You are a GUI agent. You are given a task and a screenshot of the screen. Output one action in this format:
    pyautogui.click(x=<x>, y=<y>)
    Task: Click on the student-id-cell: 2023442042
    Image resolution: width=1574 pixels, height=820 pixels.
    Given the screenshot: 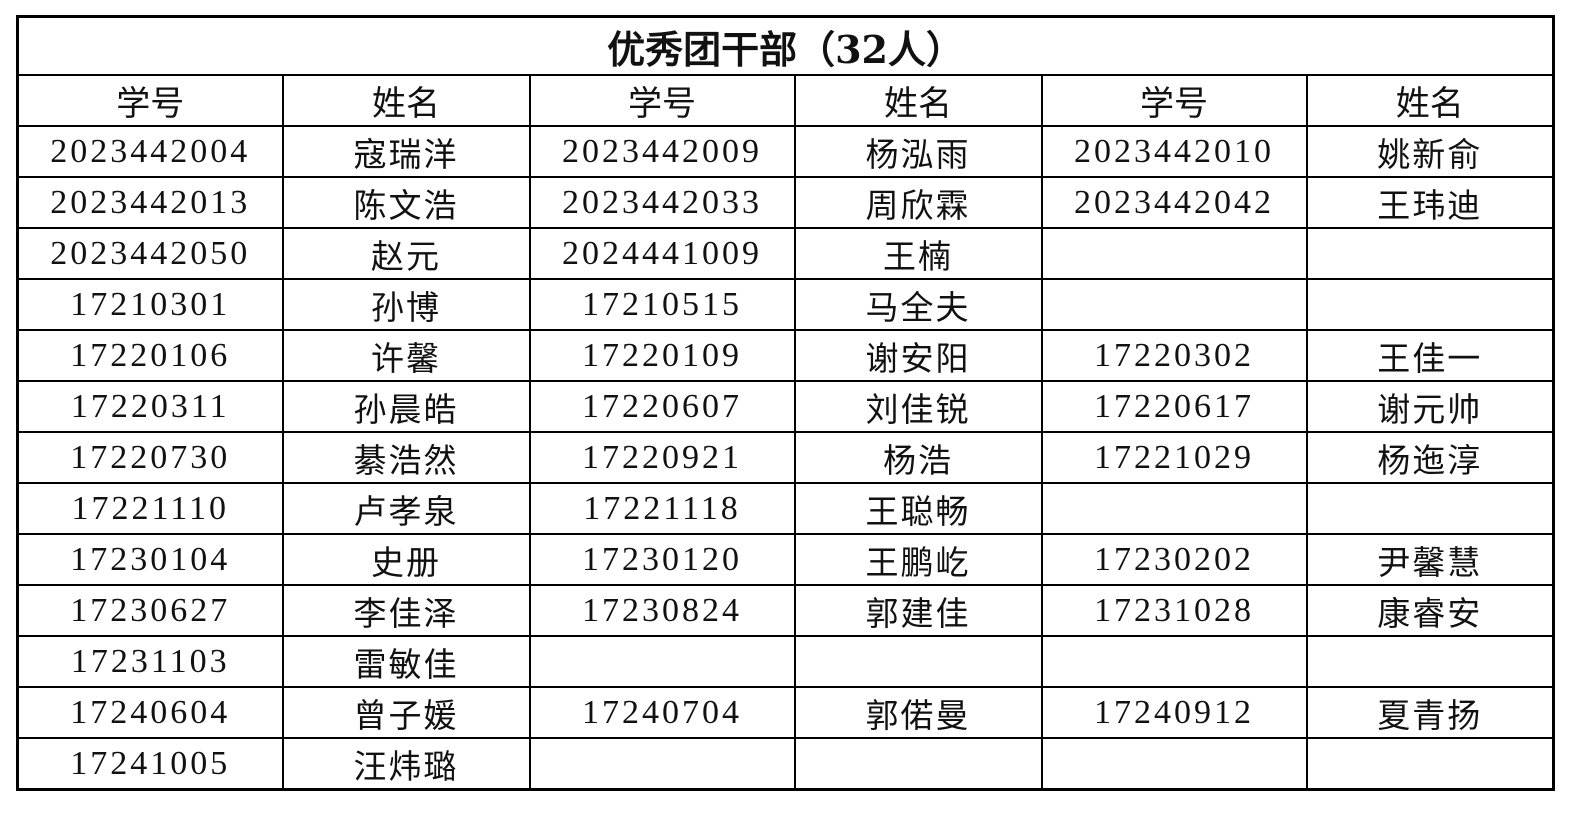 What is the action you would take?
    pyautogui.click(x=1174, y=202)
    